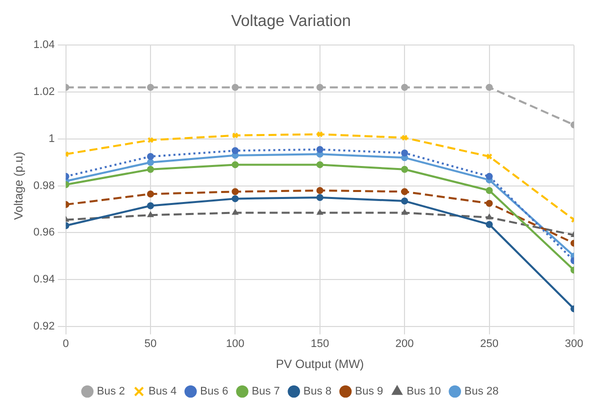 Image resolution: width=592 pixels, height=409 pixels. I want to click on x-tick-label: 250, so click(489, 344).